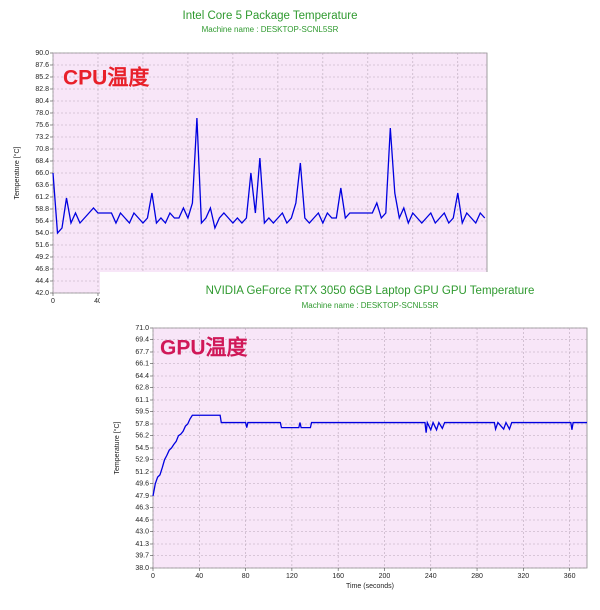  What do you see at coordinates (42, 125) in the screenshot?
I see `y-tick-label: 75.6` at bounding box center [42, 125].